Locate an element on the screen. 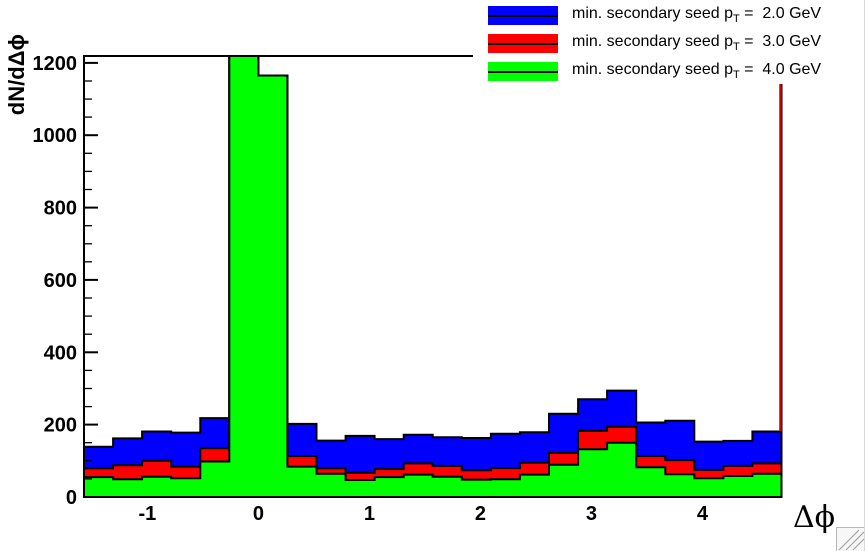 The image size is (865, 551). y-tick-label: 1000 is located at coordinates (55, 136).